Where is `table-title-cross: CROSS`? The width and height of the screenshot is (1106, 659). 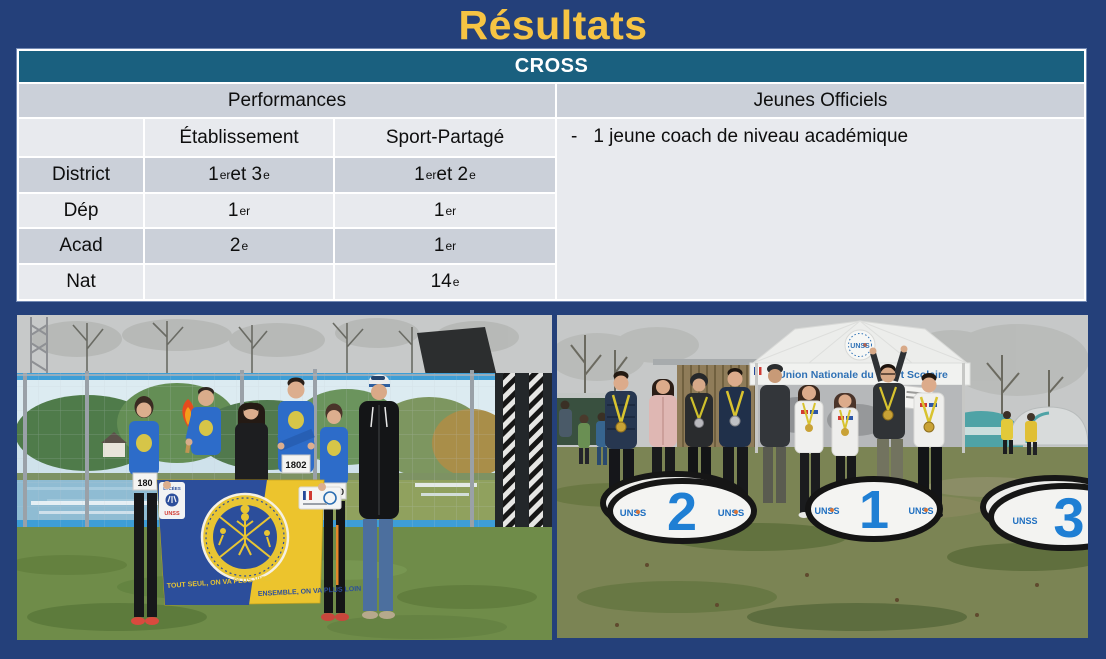 table-title-cross: CROSS is located at coordinates (551, 66).